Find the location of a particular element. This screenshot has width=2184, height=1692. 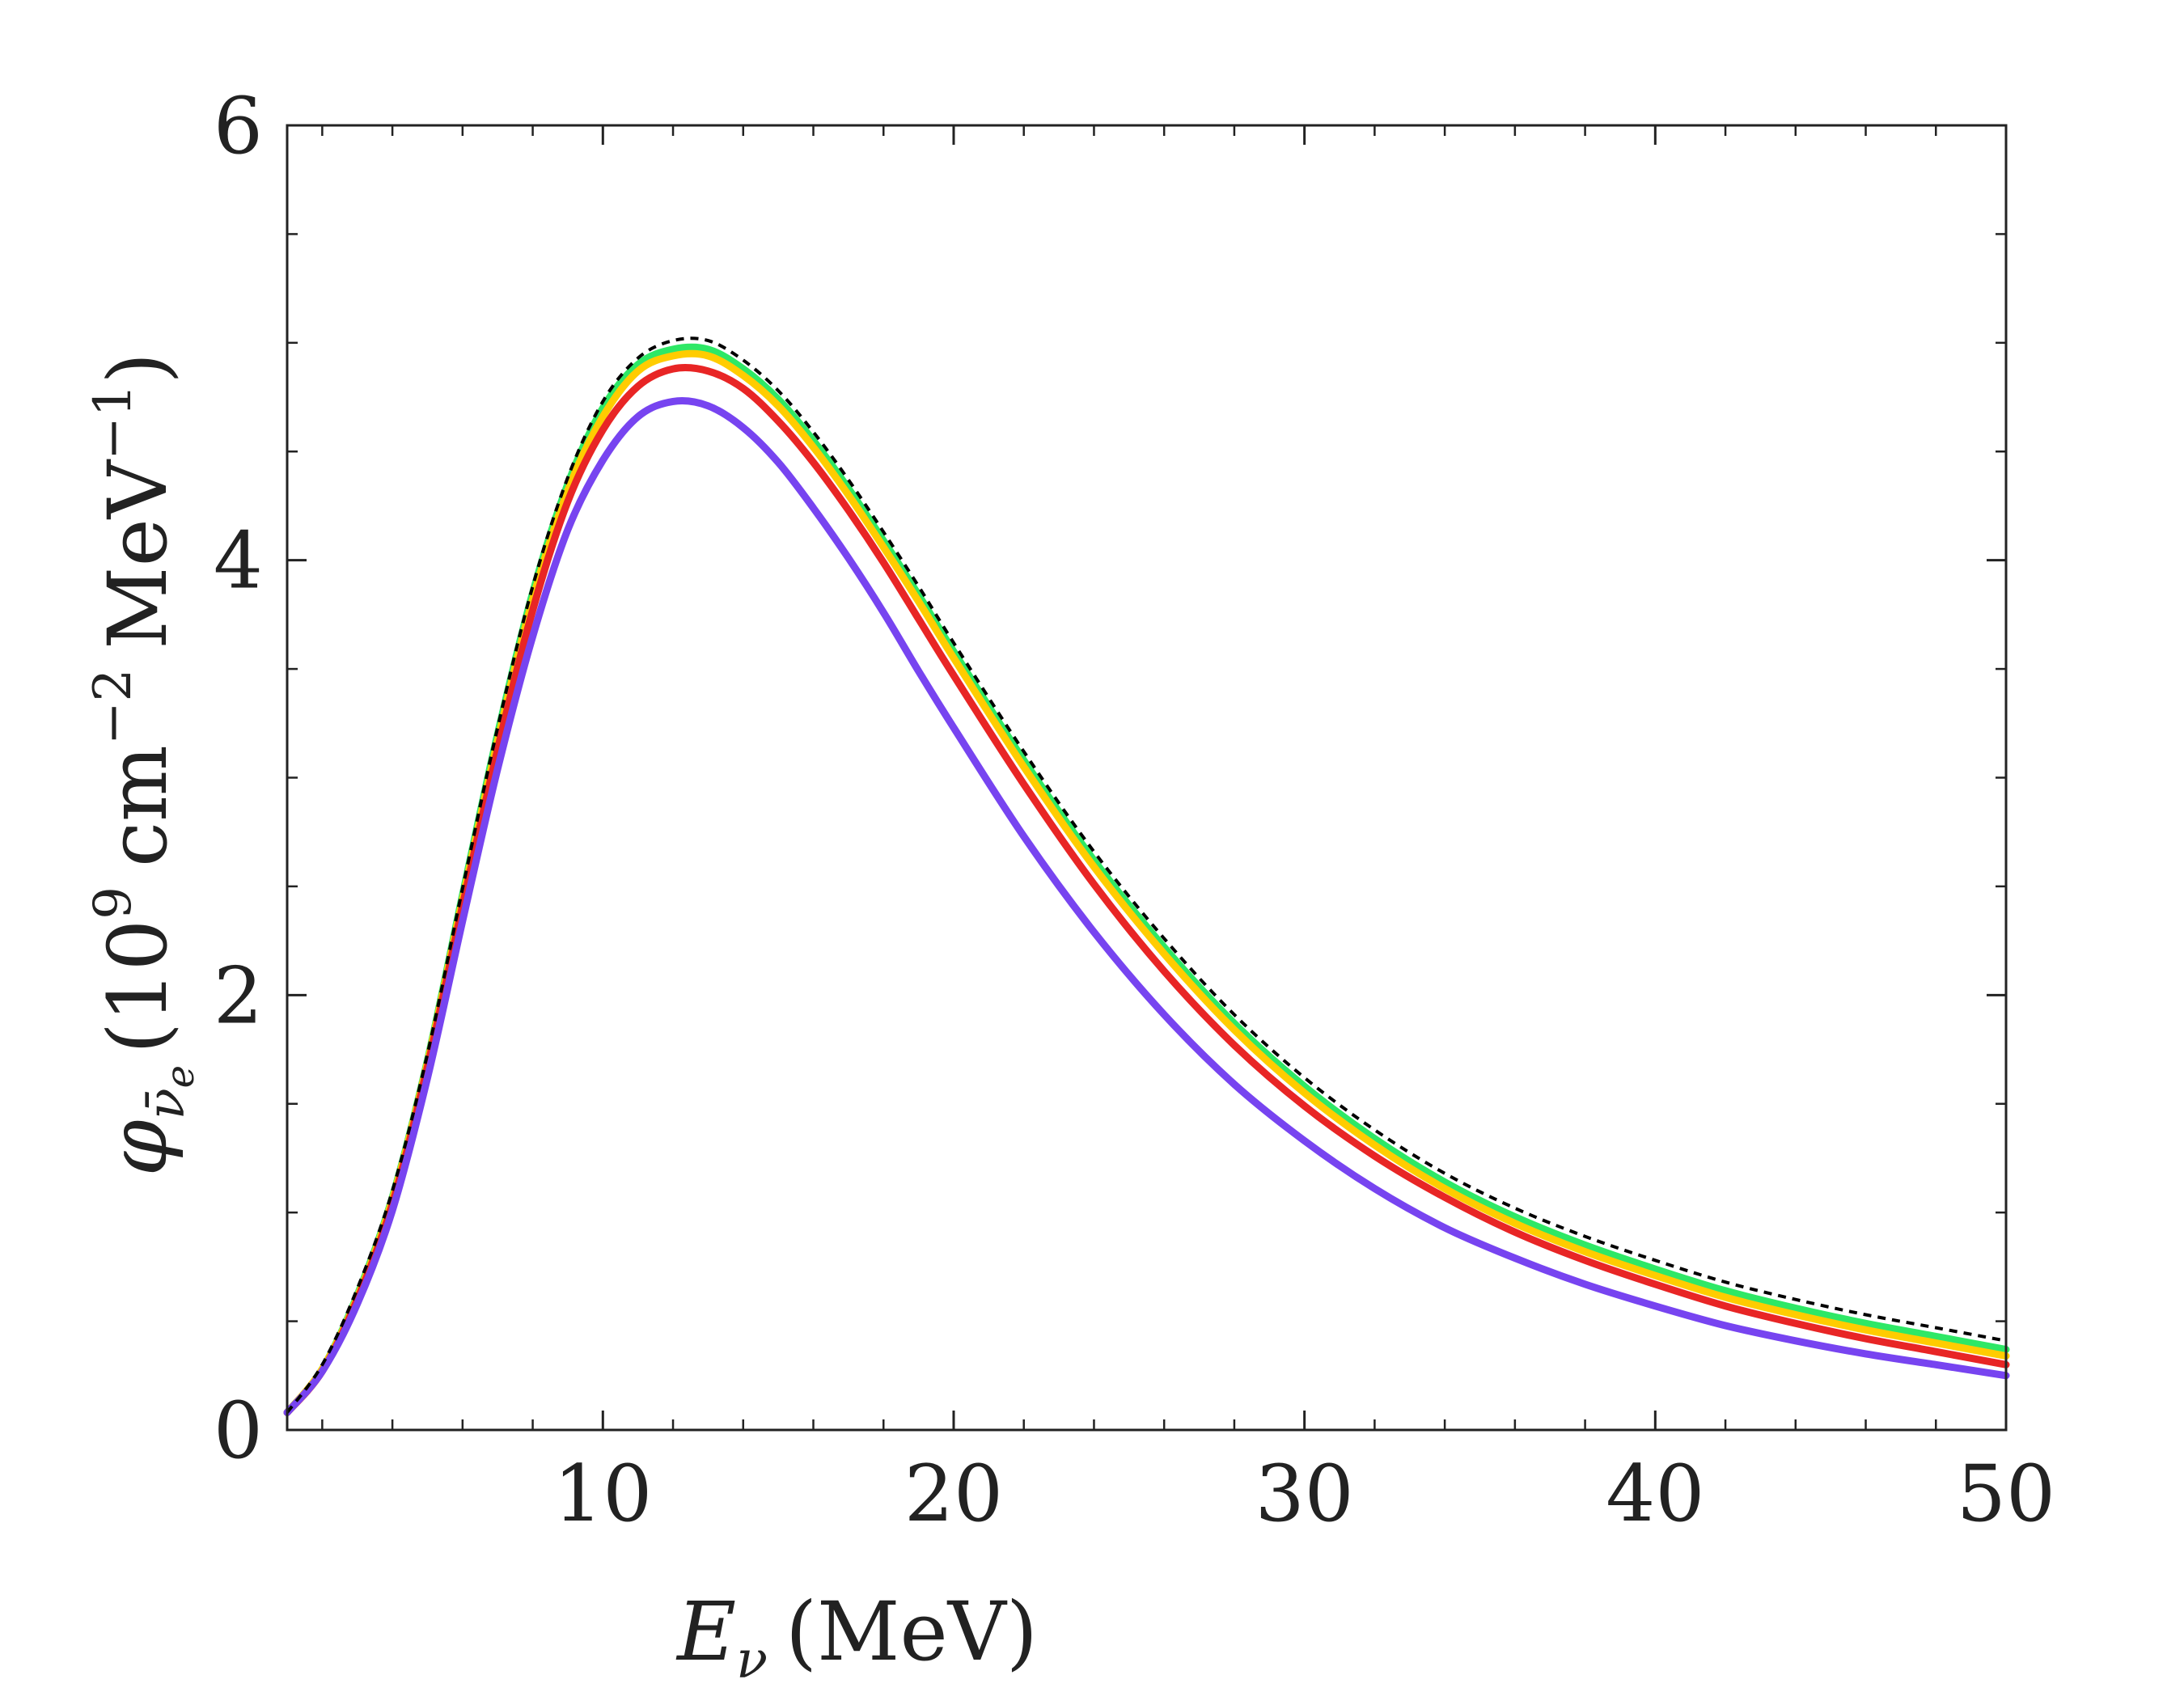

x-tick-label: 30 is located at coordinates (1304, 1494).